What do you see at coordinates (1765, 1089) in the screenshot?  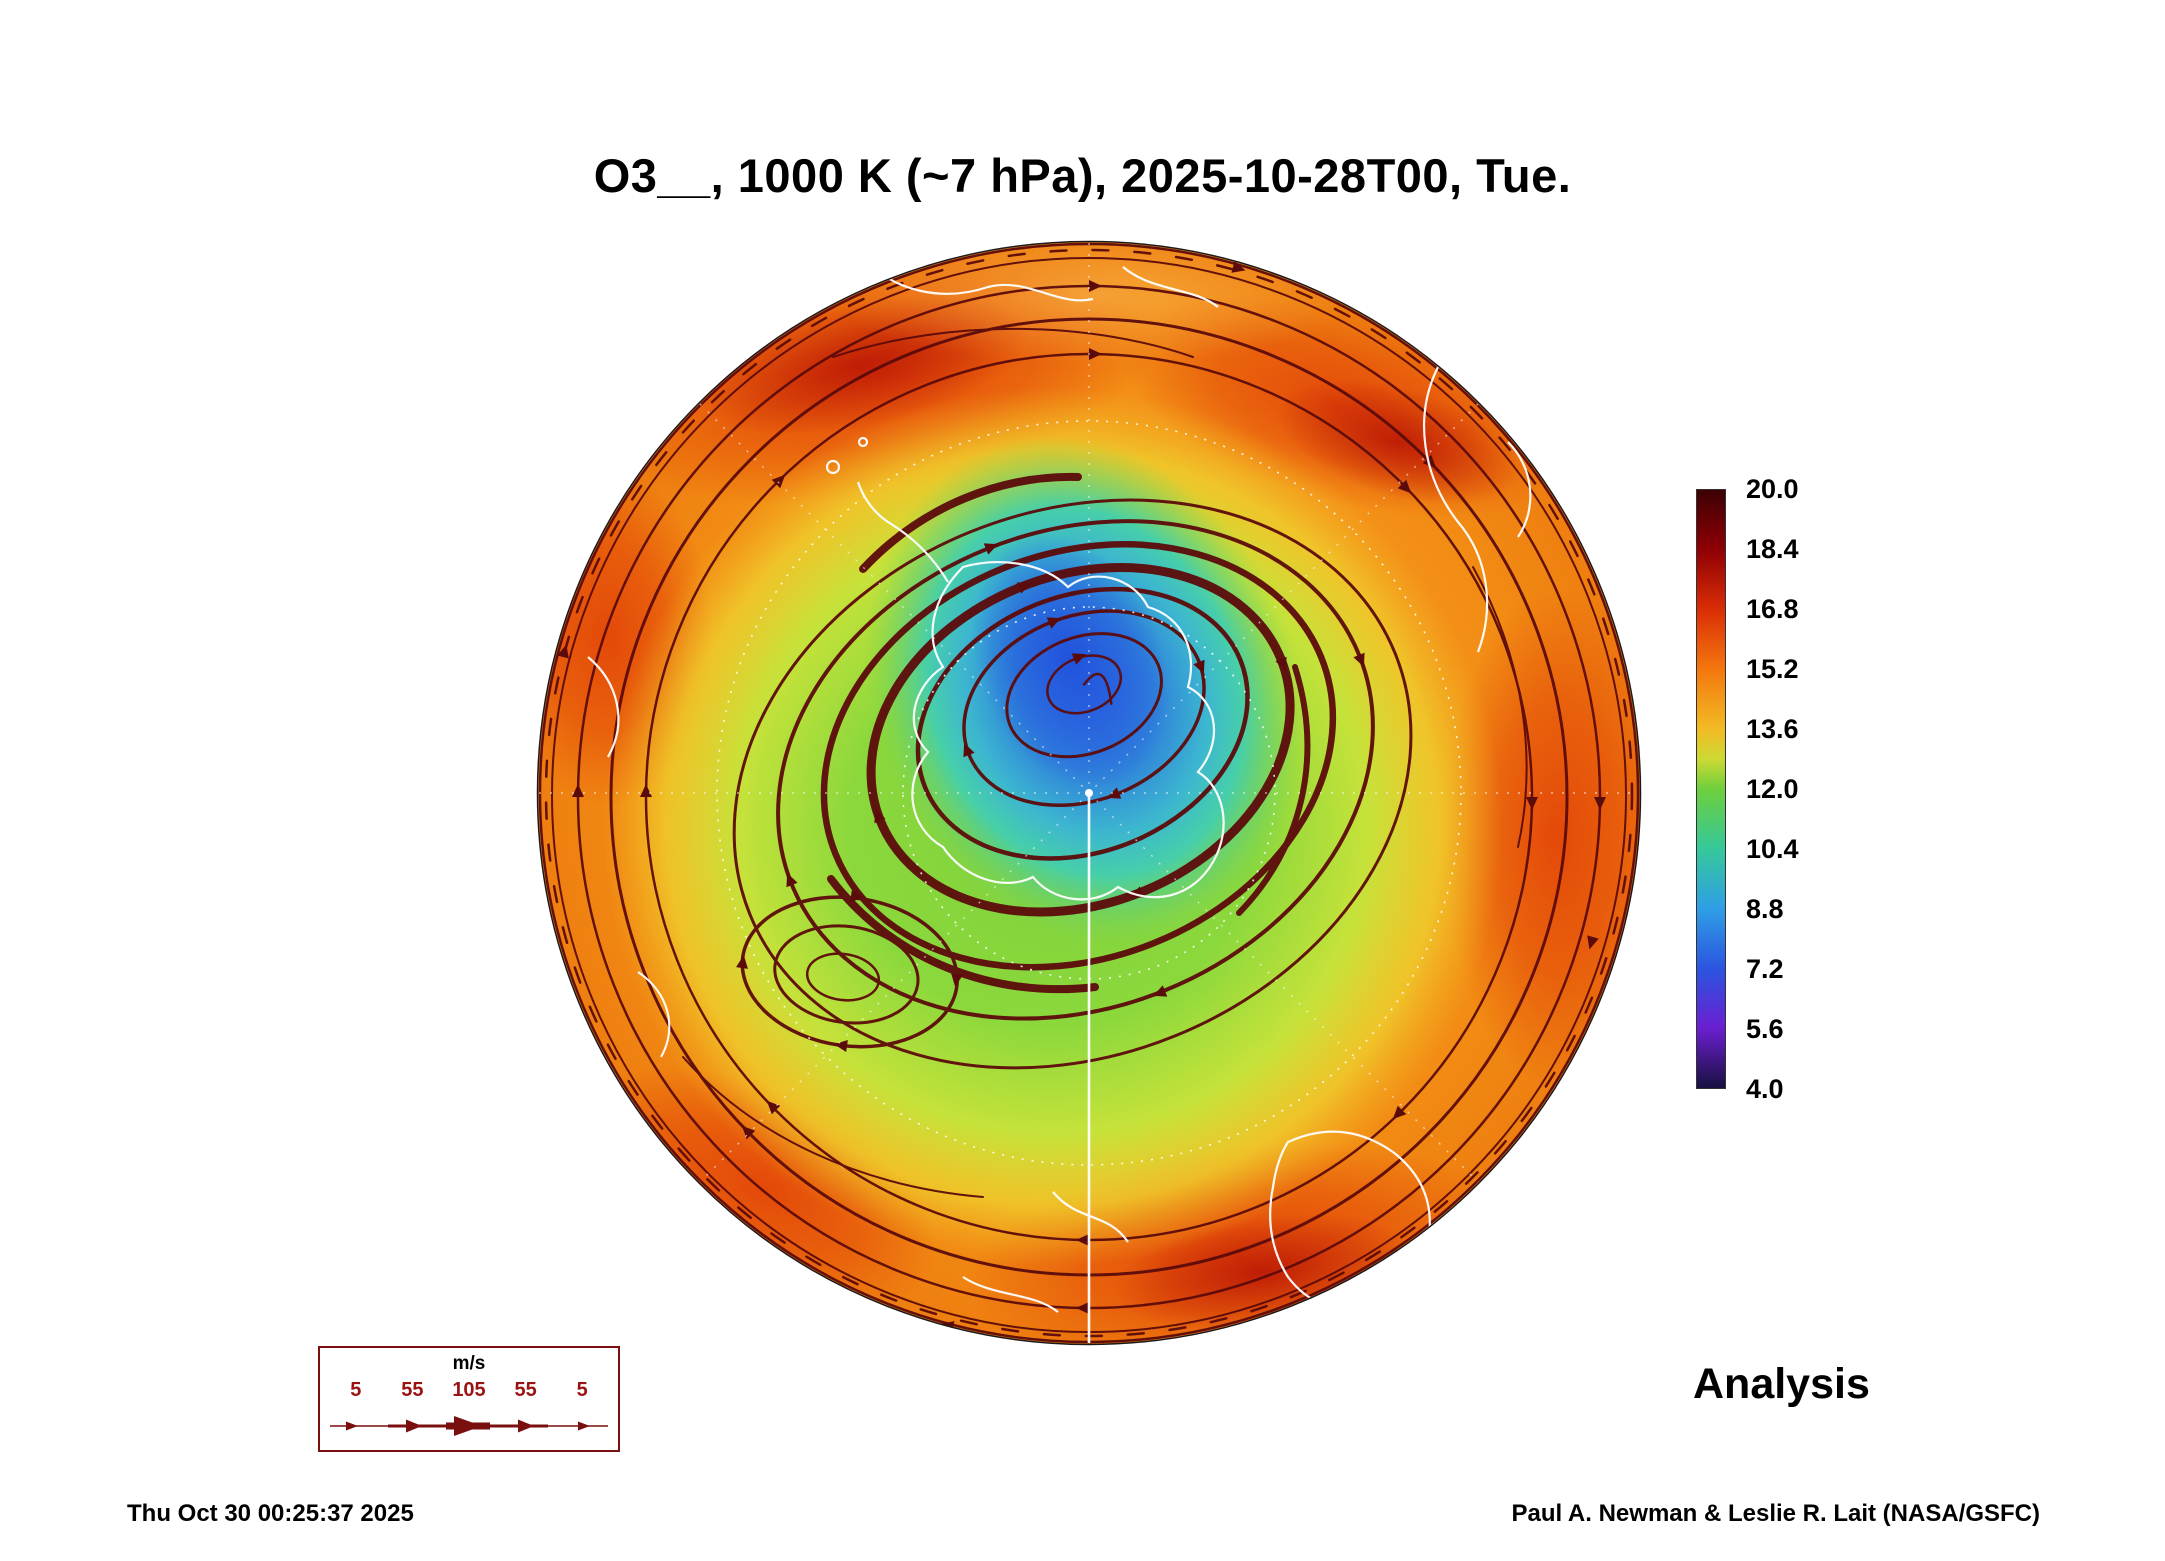 I see `colorbar-tick: 4.0` at bounding box center [1765, 1089].